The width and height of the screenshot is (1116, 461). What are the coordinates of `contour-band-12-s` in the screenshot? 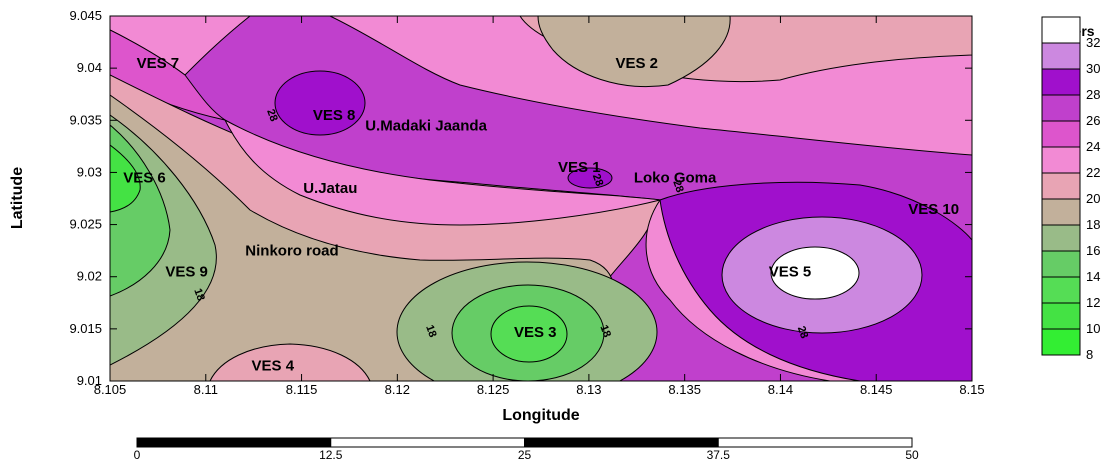 It's located at (529, 334).